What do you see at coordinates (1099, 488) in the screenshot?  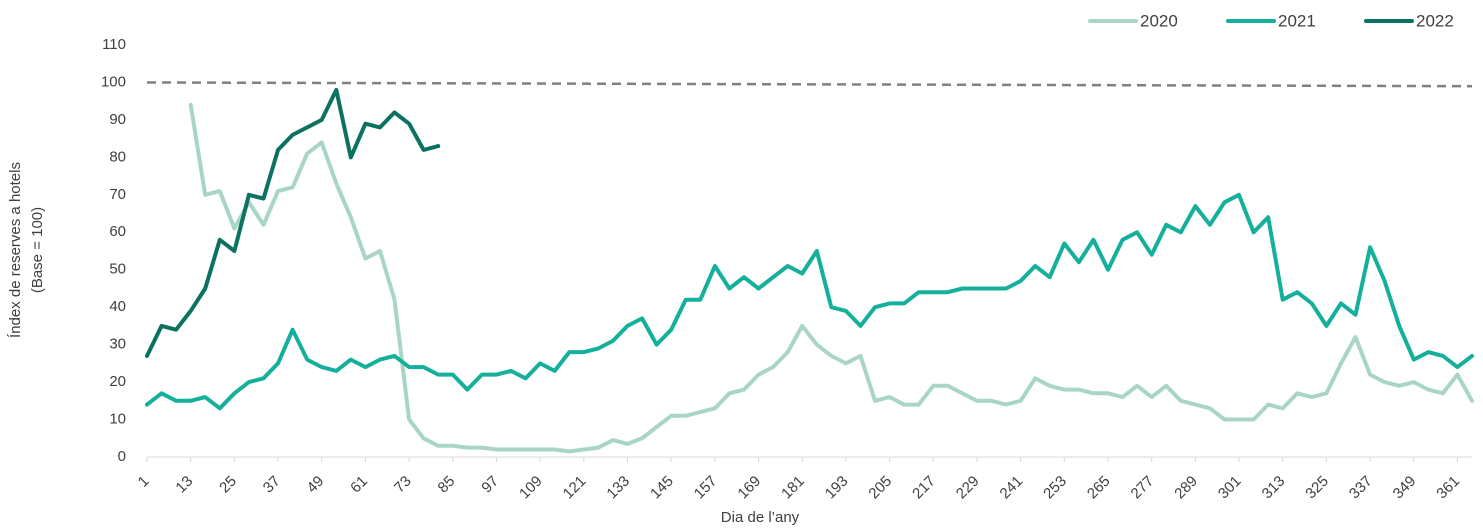 I see `x-tick-label: 265` at bounding box center [1099, 488].